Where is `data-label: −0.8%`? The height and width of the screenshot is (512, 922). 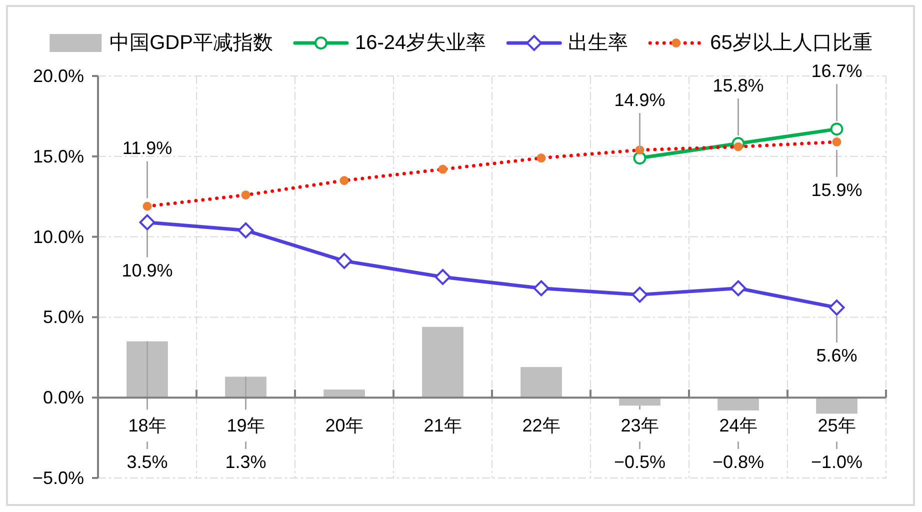 data-label: −0.8% is located at coordinates (738, 462).